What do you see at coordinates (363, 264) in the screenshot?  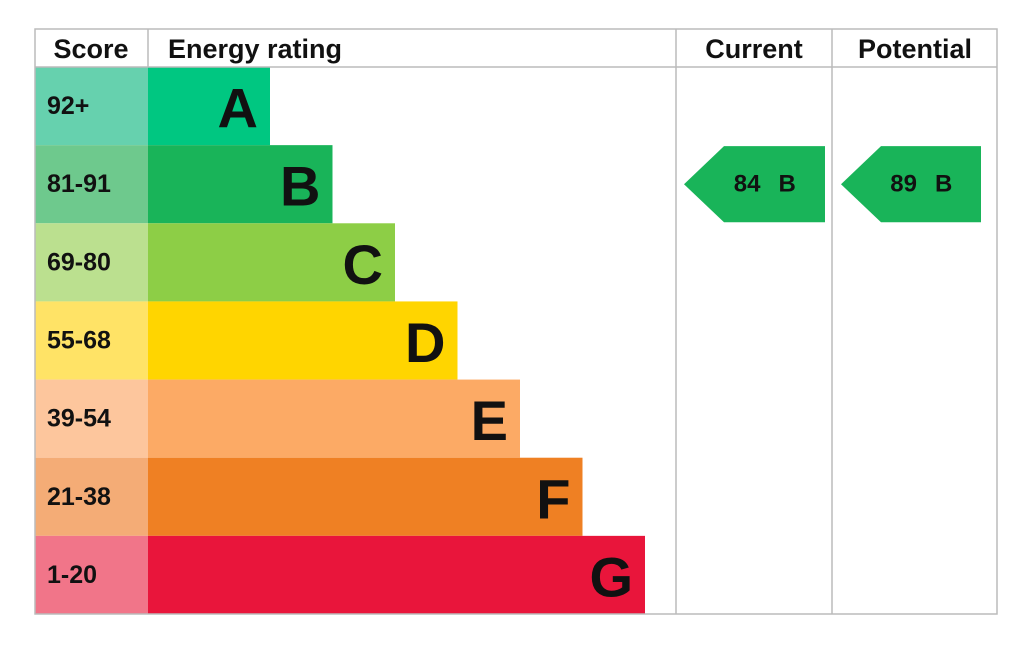 I see `rating-letter: C` at bounding box center [363, 264].